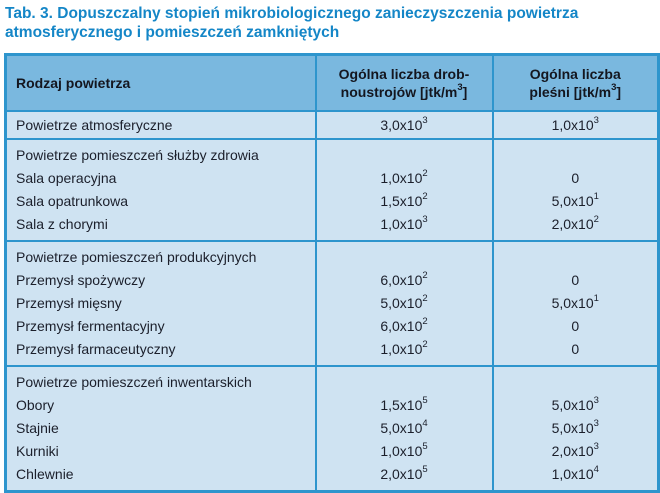 The image size is (660, 493). I want to click on row-label: Kurniki, so click(37, 451).